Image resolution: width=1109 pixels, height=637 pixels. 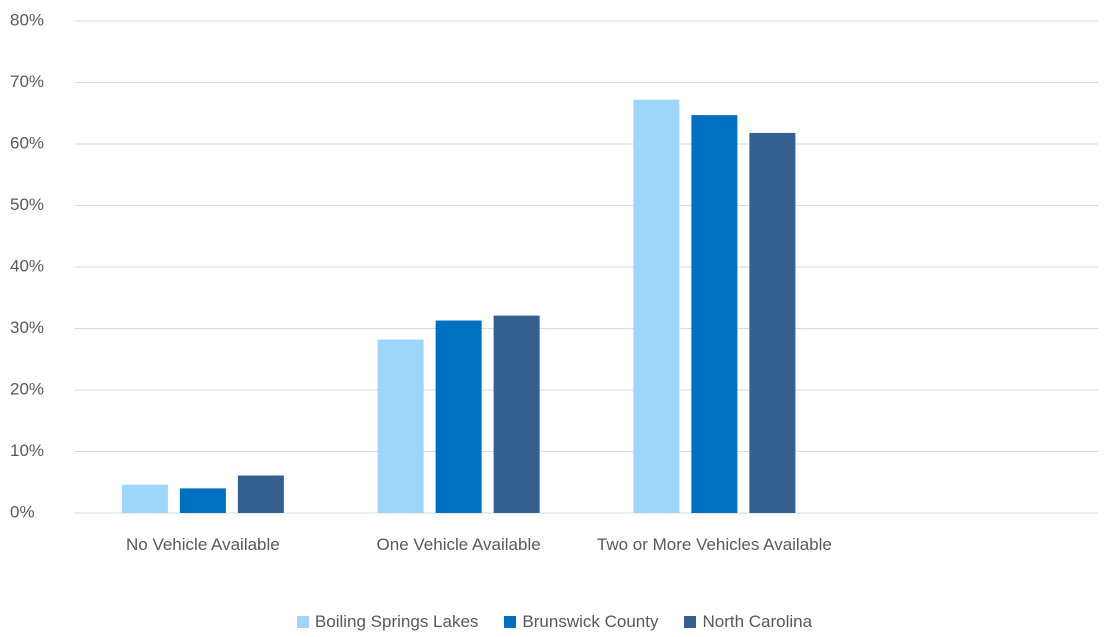 I want to click on y-tick-label: 60%, so click(x=27, y=142).